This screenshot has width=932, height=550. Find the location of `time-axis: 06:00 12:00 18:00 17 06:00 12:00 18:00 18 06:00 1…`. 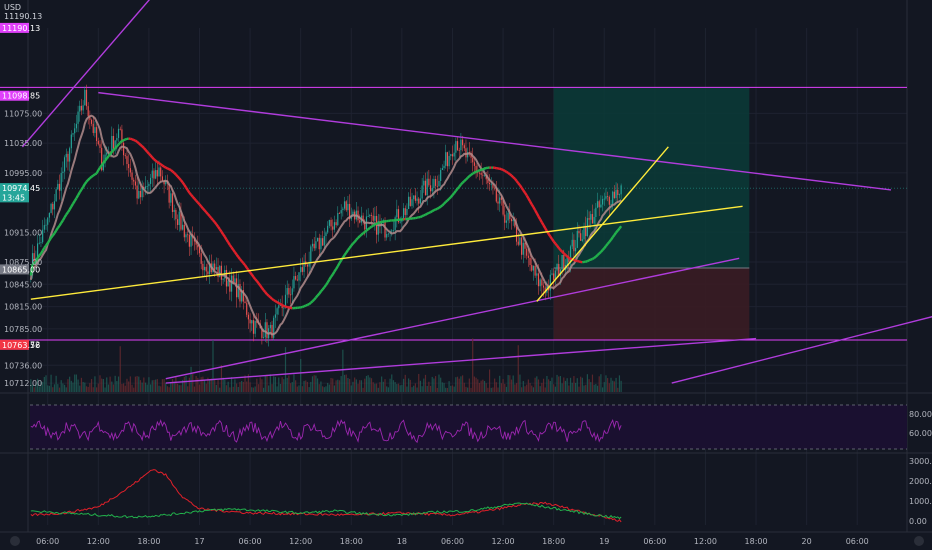

time-axis: 06:00 12:00 18:00 17 06:00 12:00 18:00 18 06:00 1… is located at coordinates (452, 541).